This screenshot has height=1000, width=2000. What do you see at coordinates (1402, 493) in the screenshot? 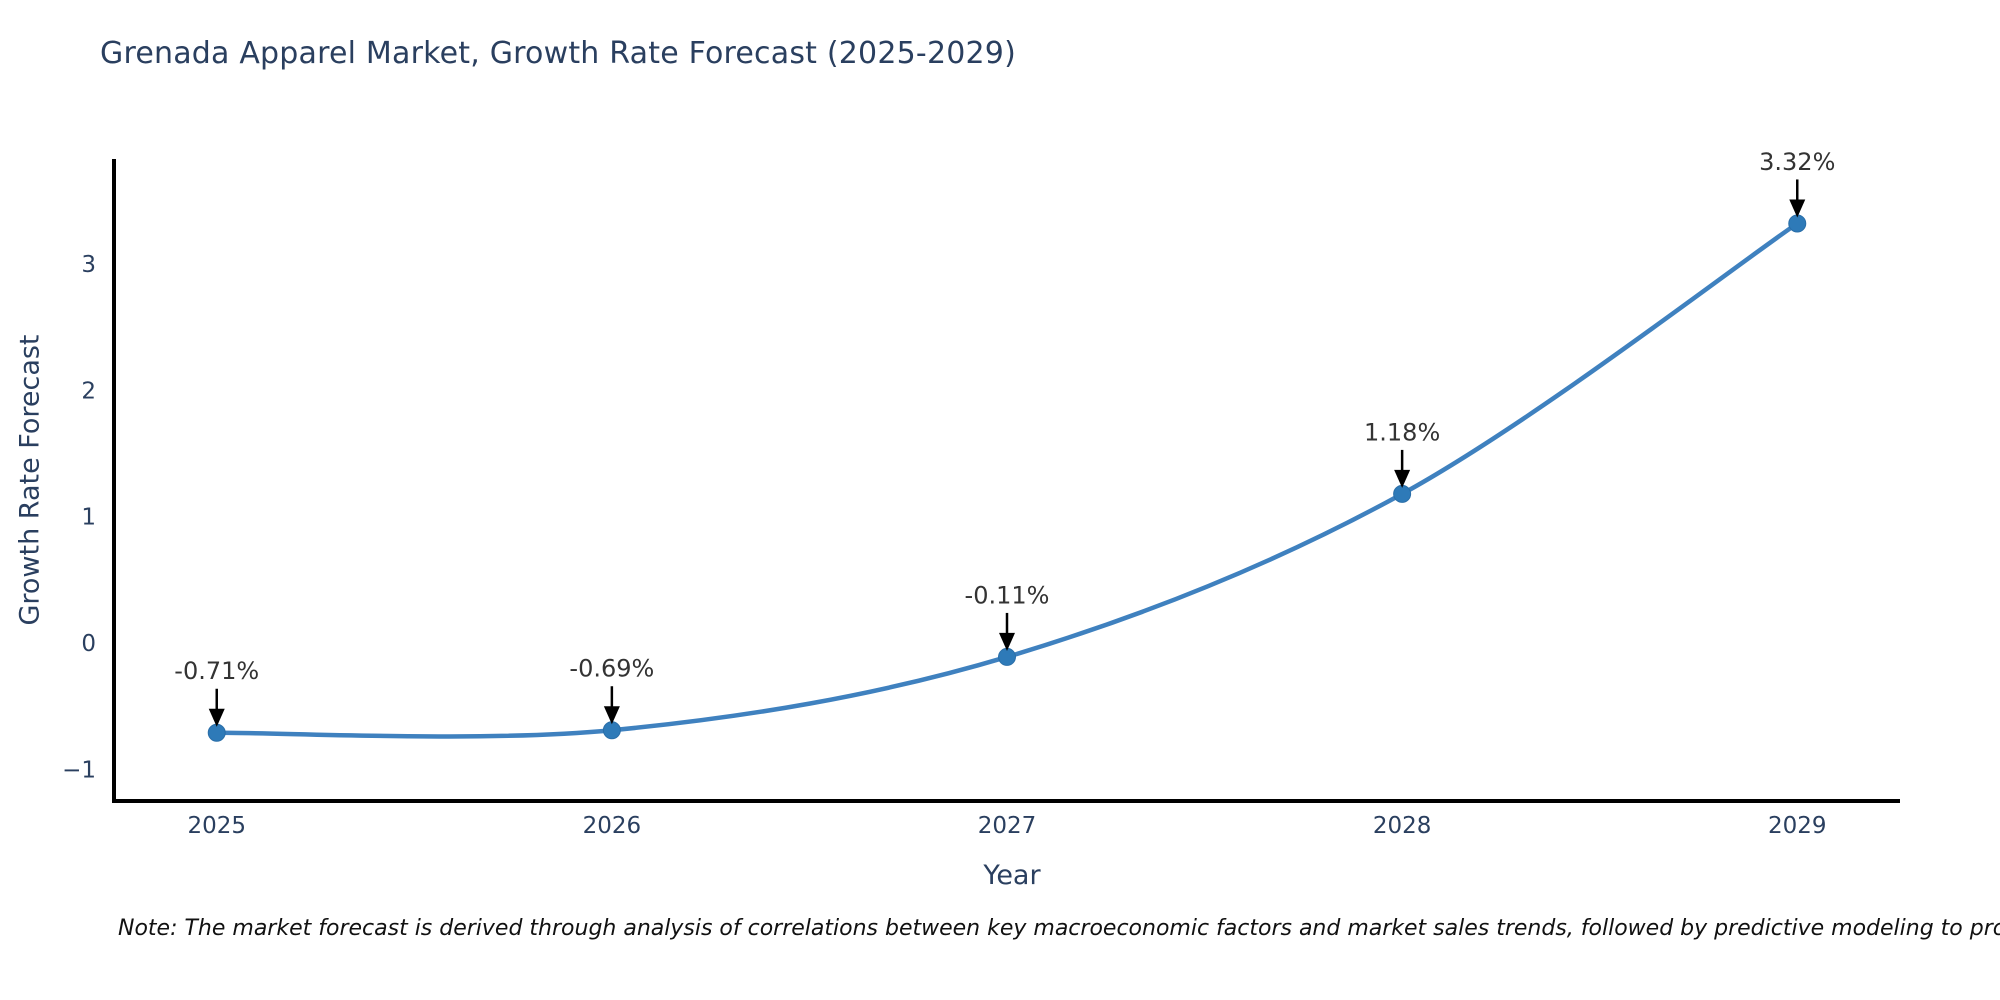
I see `data-point-2028` at bounding box center [1402, 493].